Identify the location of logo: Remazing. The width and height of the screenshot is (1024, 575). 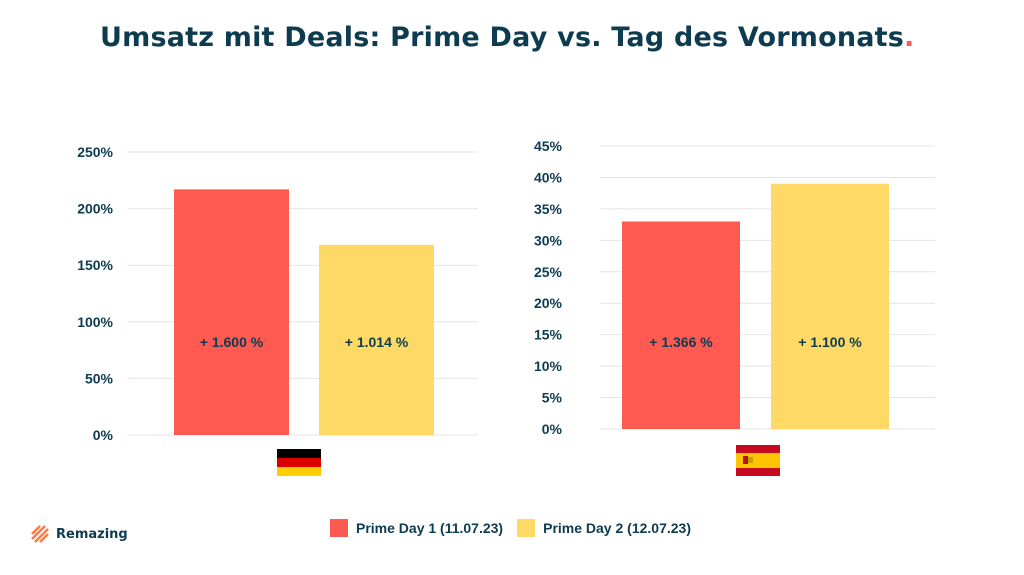
(79, 534).